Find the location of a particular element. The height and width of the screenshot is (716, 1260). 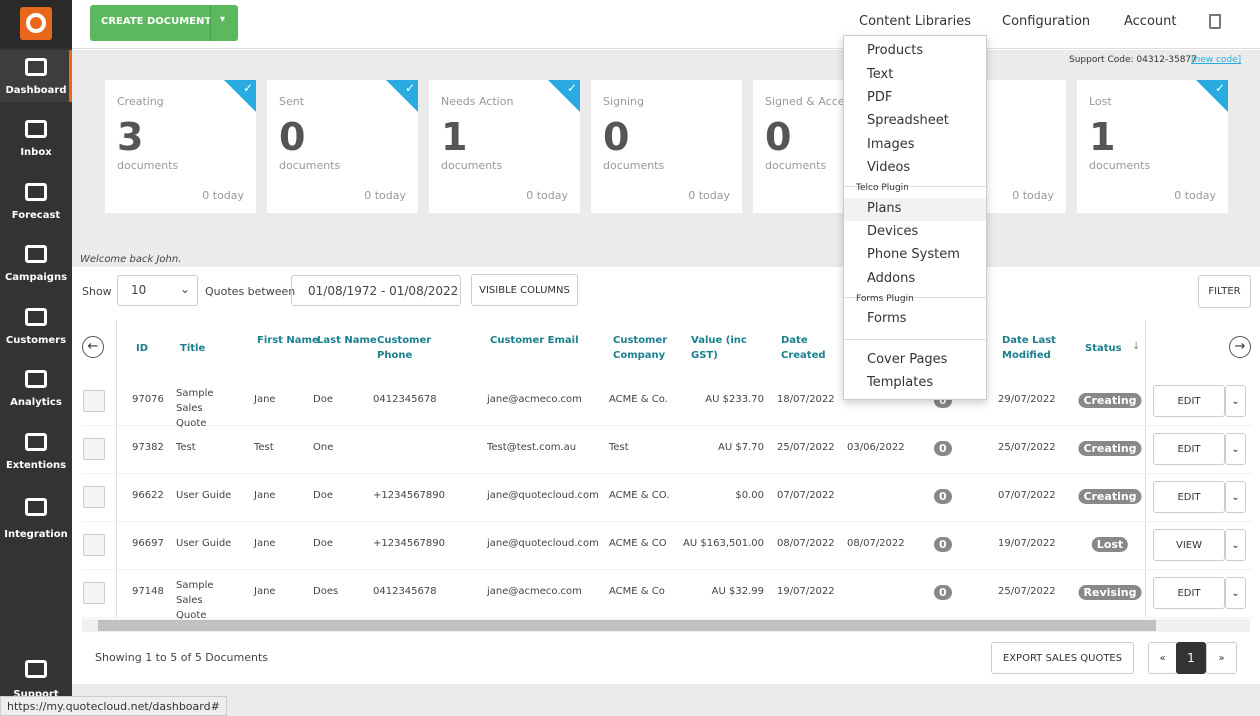

caret: ▾ is located at coordinates (223, 19).